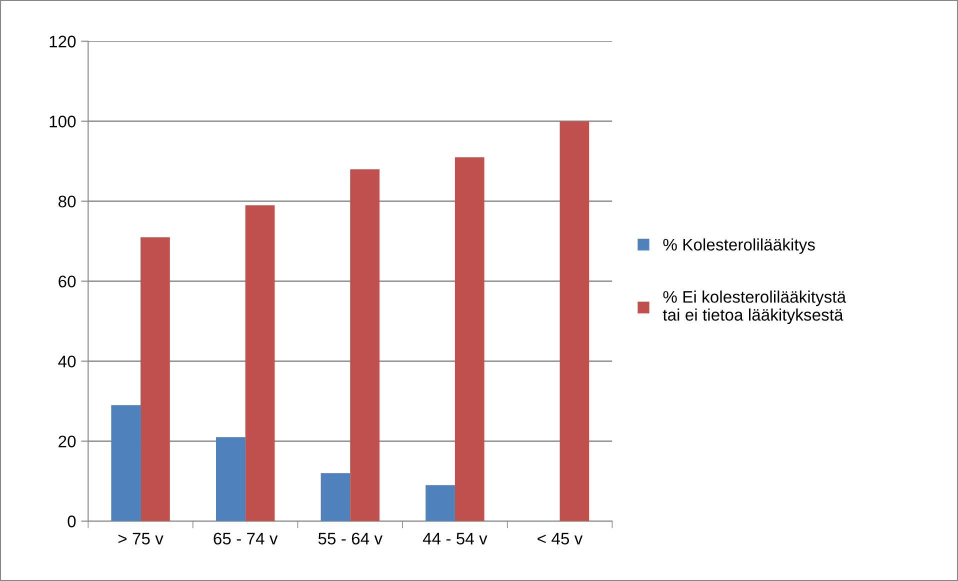  I want to click on y-tick-label: 0, so click(72, 522).